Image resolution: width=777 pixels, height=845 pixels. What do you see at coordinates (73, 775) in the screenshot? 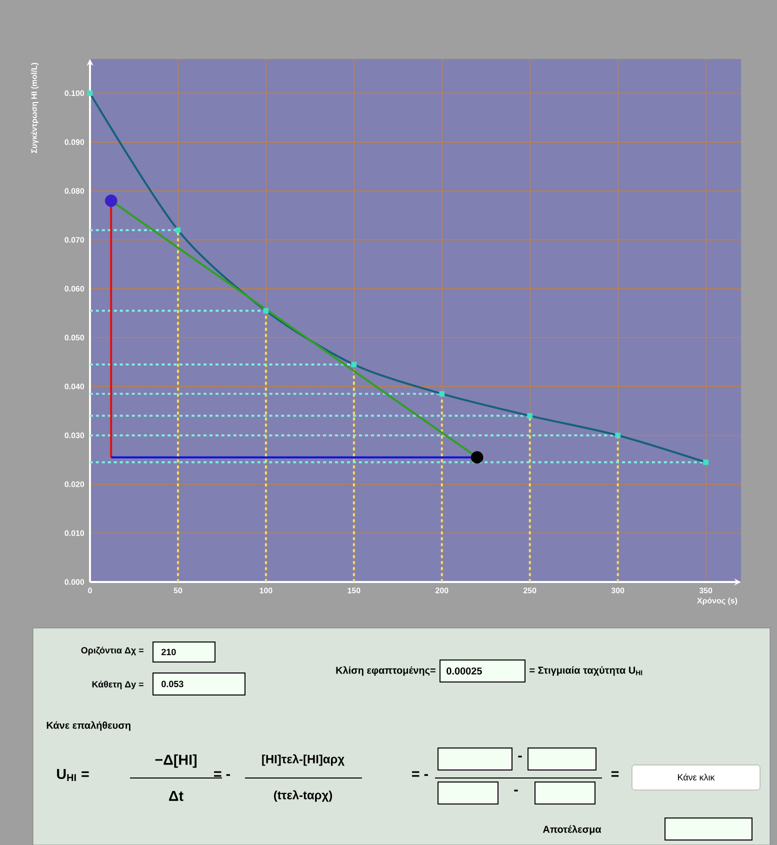
I see `text: U$_{HI}$ =` at bounding box center [73, 775].